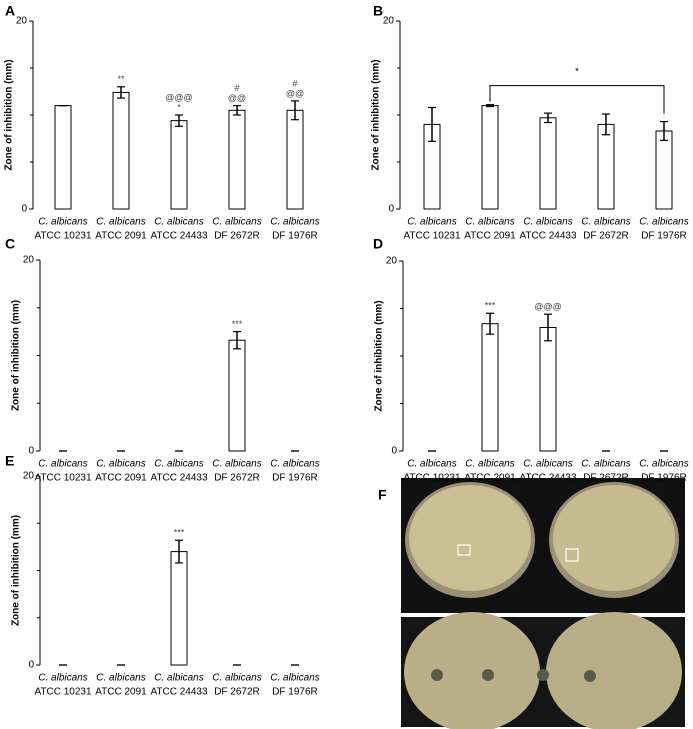 The width and height of the screenshot is (693, 729). I want to click on panel-letter: A, so click(10, 11).